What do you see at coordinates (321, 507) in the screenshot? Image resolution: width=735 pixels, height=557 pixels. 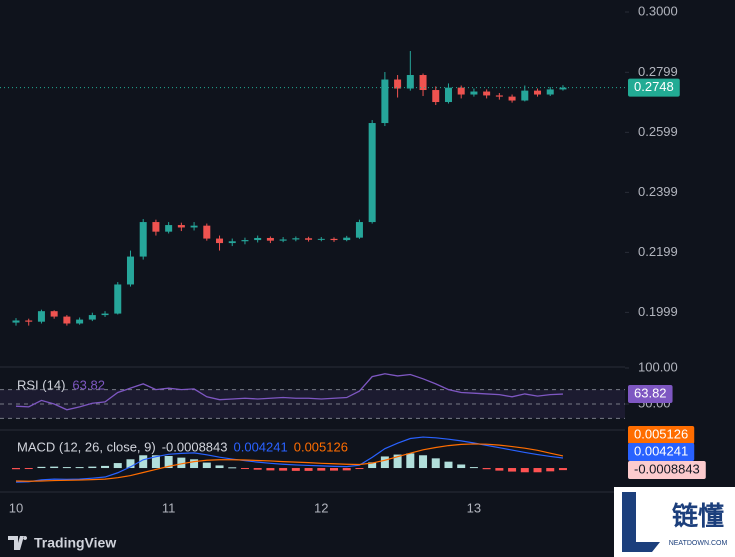 I see `x-tick-label: 12` at bounding box center [321, 507].